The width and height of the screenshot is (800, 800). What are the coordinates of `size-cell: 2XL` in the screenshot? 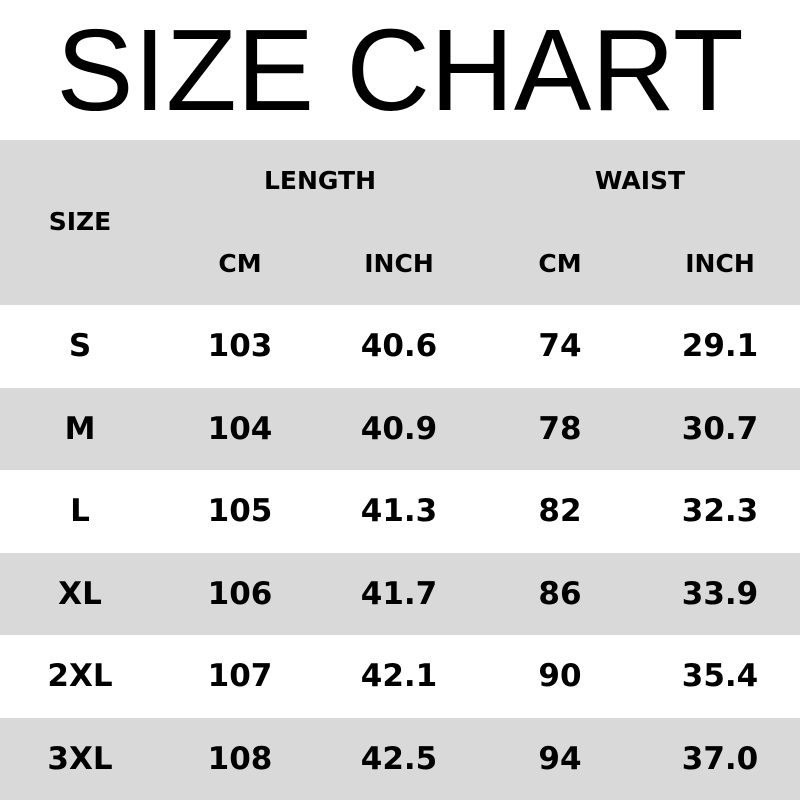 It's located at (80, 676).